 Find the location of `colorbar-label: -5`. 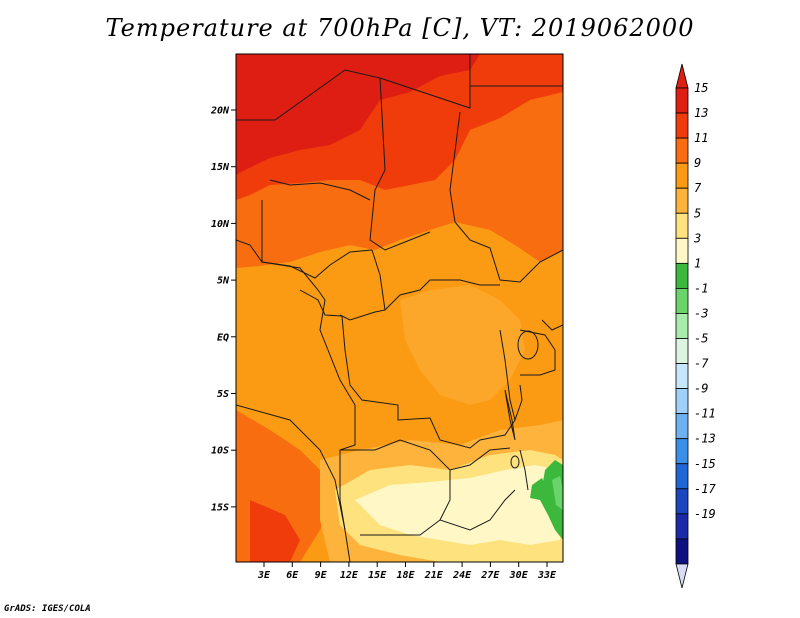

colorbar-label: -5 is located at coordinates (701, 339).